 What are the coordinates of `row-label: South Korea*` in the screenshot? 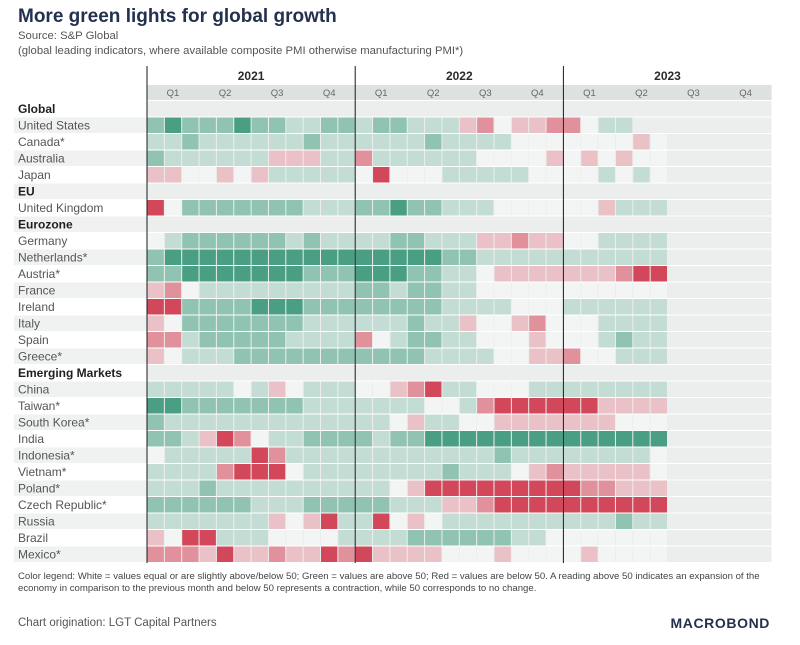 It's located at (54, 423).